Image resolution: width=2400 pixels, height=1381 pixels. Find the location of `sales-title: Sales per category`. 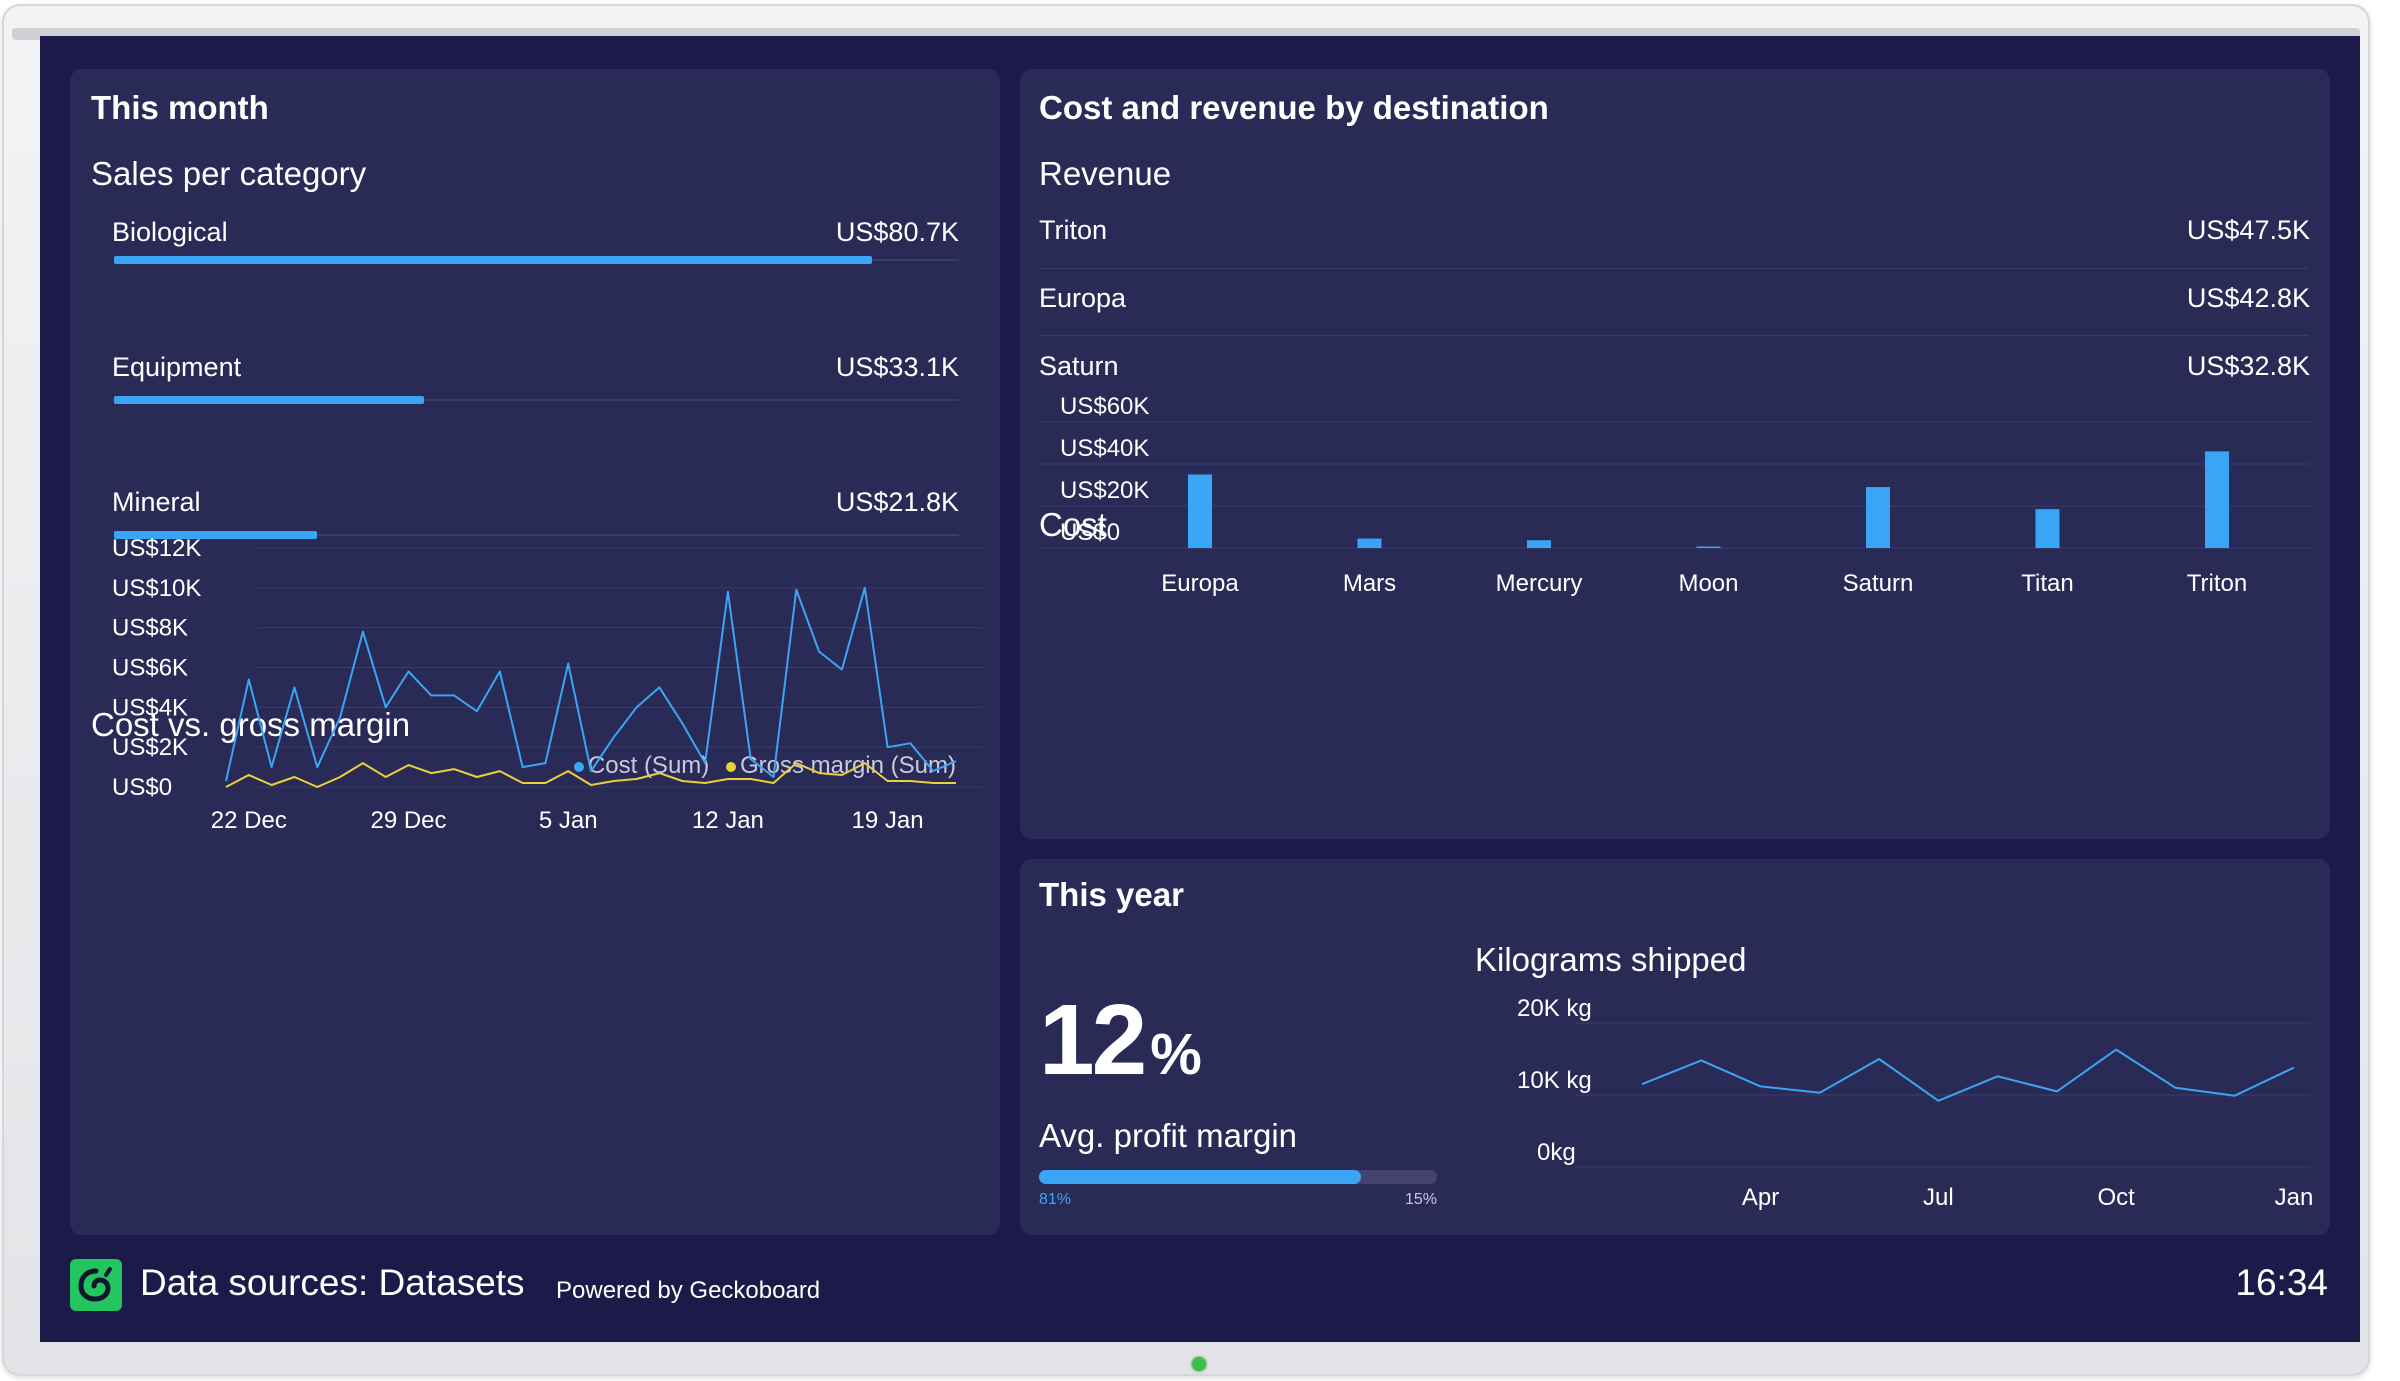

sales-title: Sales per category is located at coordinates (229, 173).